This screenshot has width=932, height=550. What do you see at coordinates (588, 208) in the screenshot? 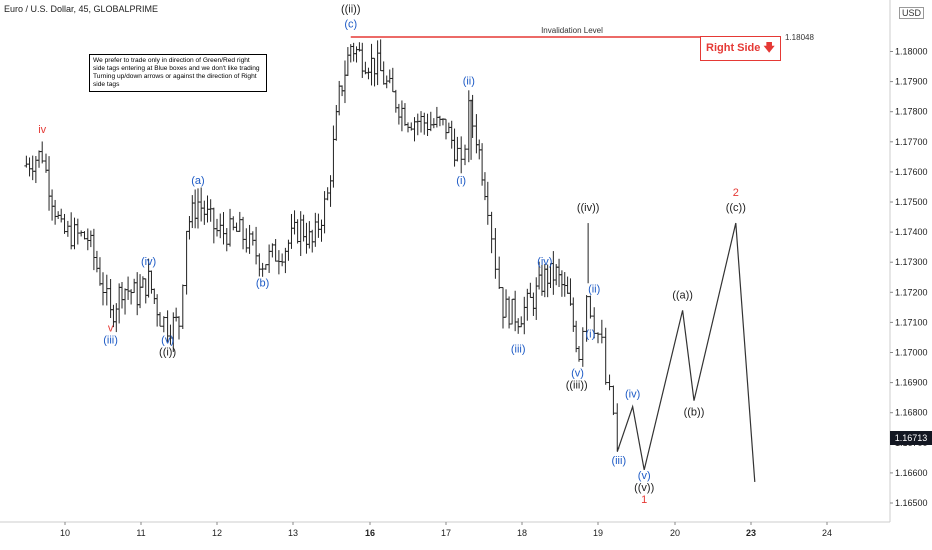
I see `wave-label: ((iv))` at bounding box center [588, 208].